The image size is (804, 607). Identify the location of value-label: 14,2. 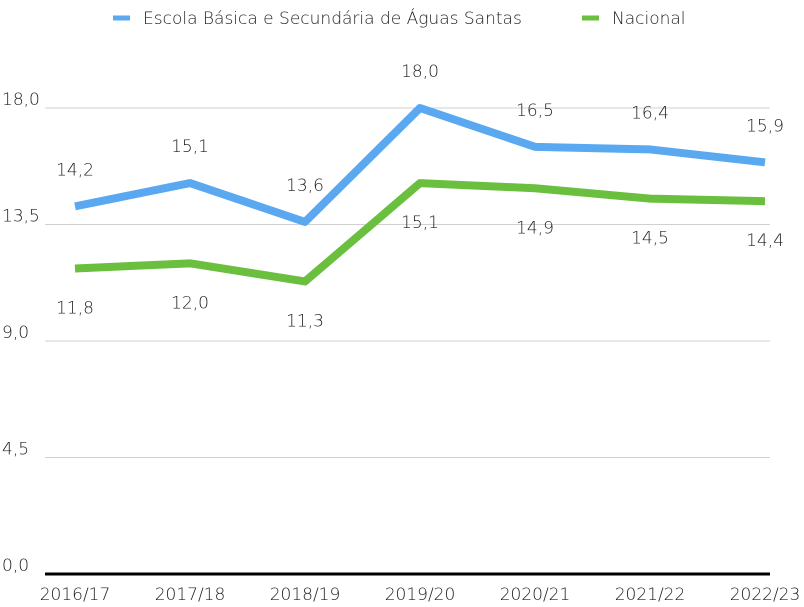
(75, 170).